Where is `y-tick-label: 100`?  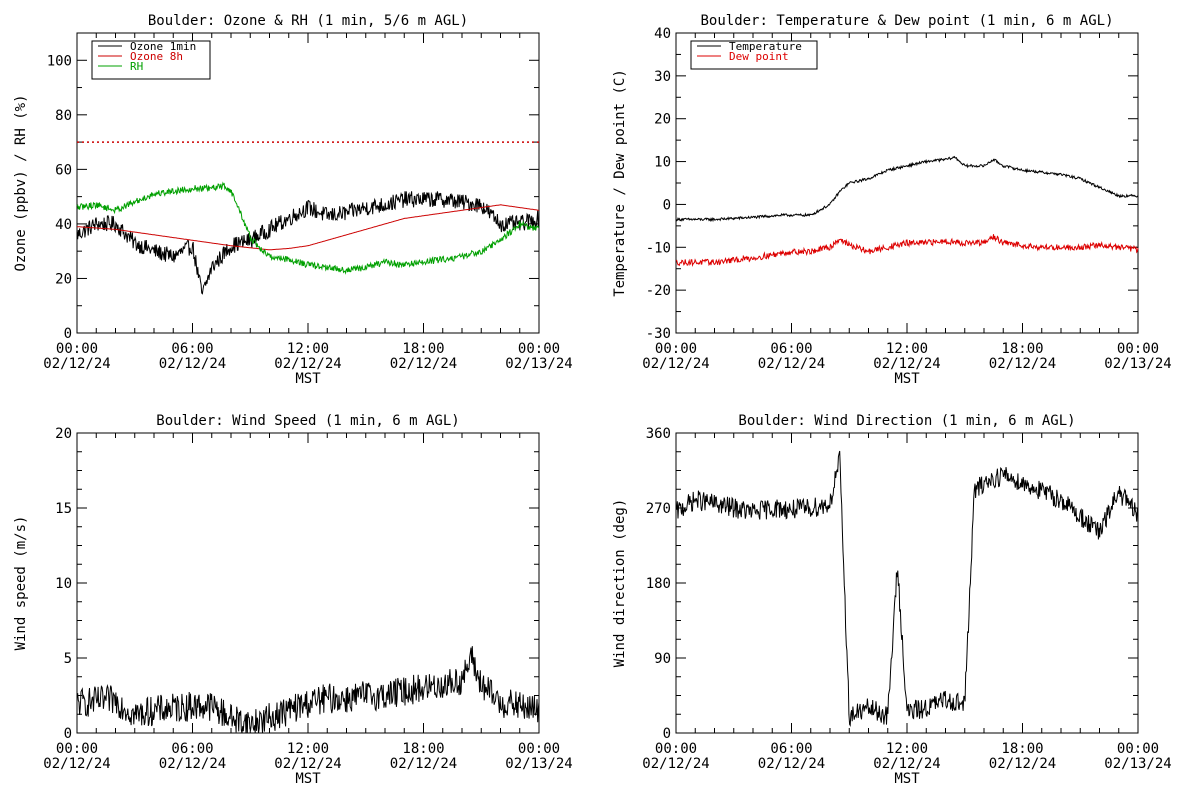 y-tick-label: 100 is located at coordinates (59, 61).